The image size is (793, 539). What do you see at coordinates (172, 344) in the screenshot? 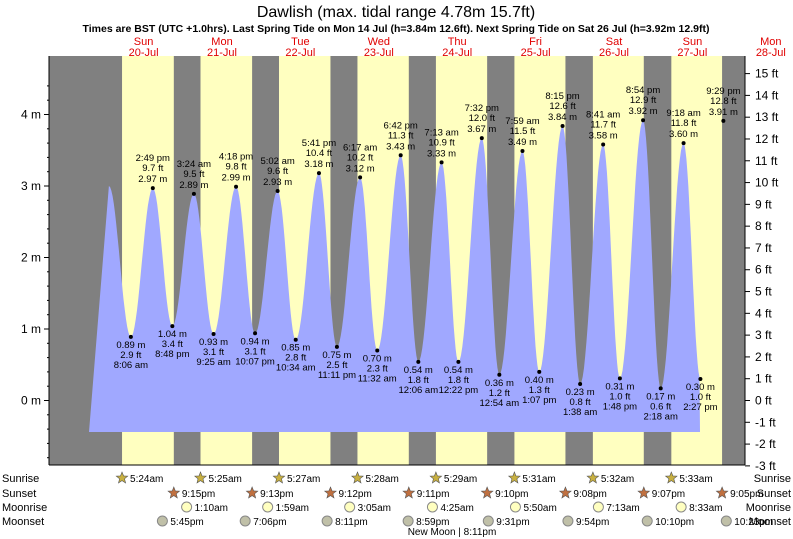
I see `tide-height-ft: 3.4 ft` at bounding box center [172, 344].